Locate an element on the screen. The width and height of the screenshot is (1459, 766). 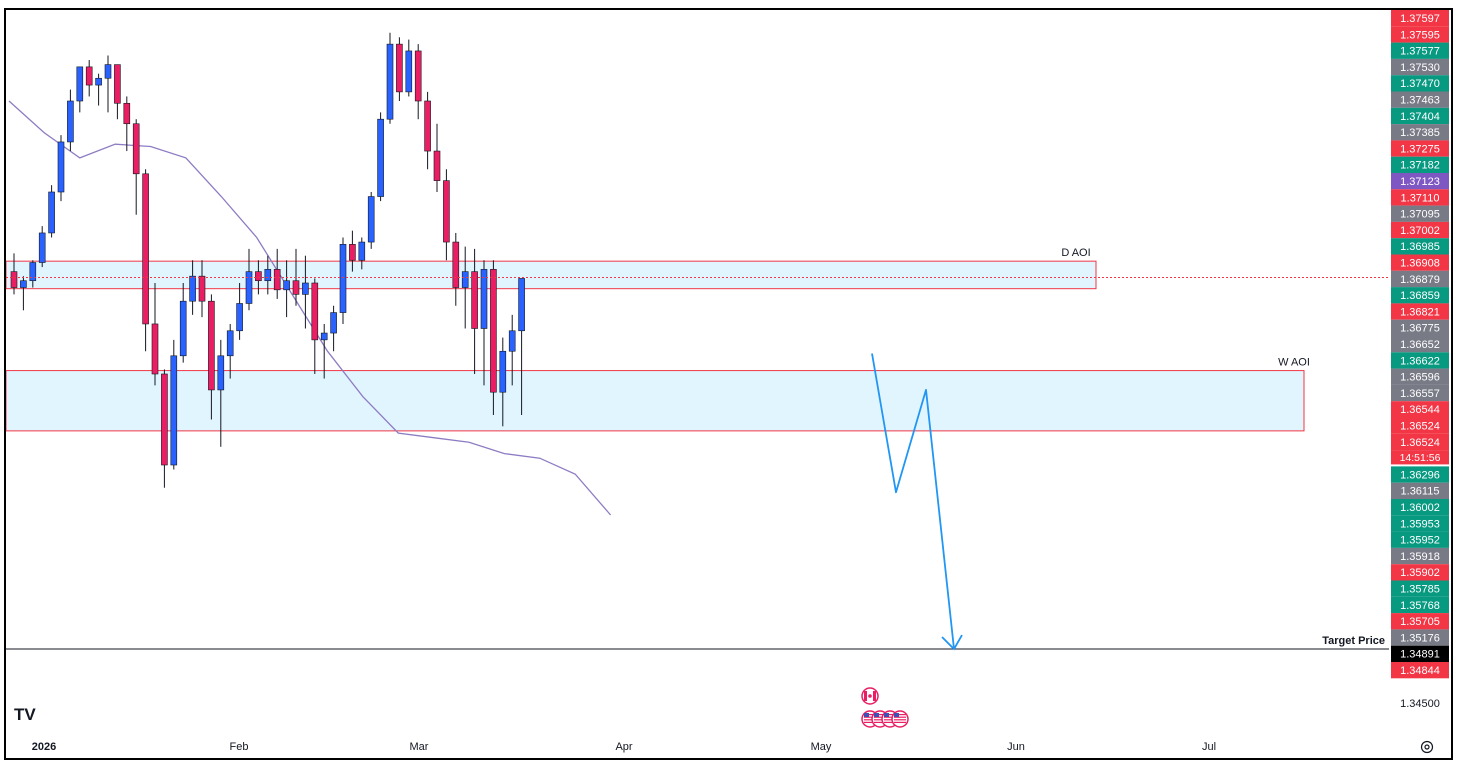
price-label-text: 1.34844 is located at coordinates (1420, 671).